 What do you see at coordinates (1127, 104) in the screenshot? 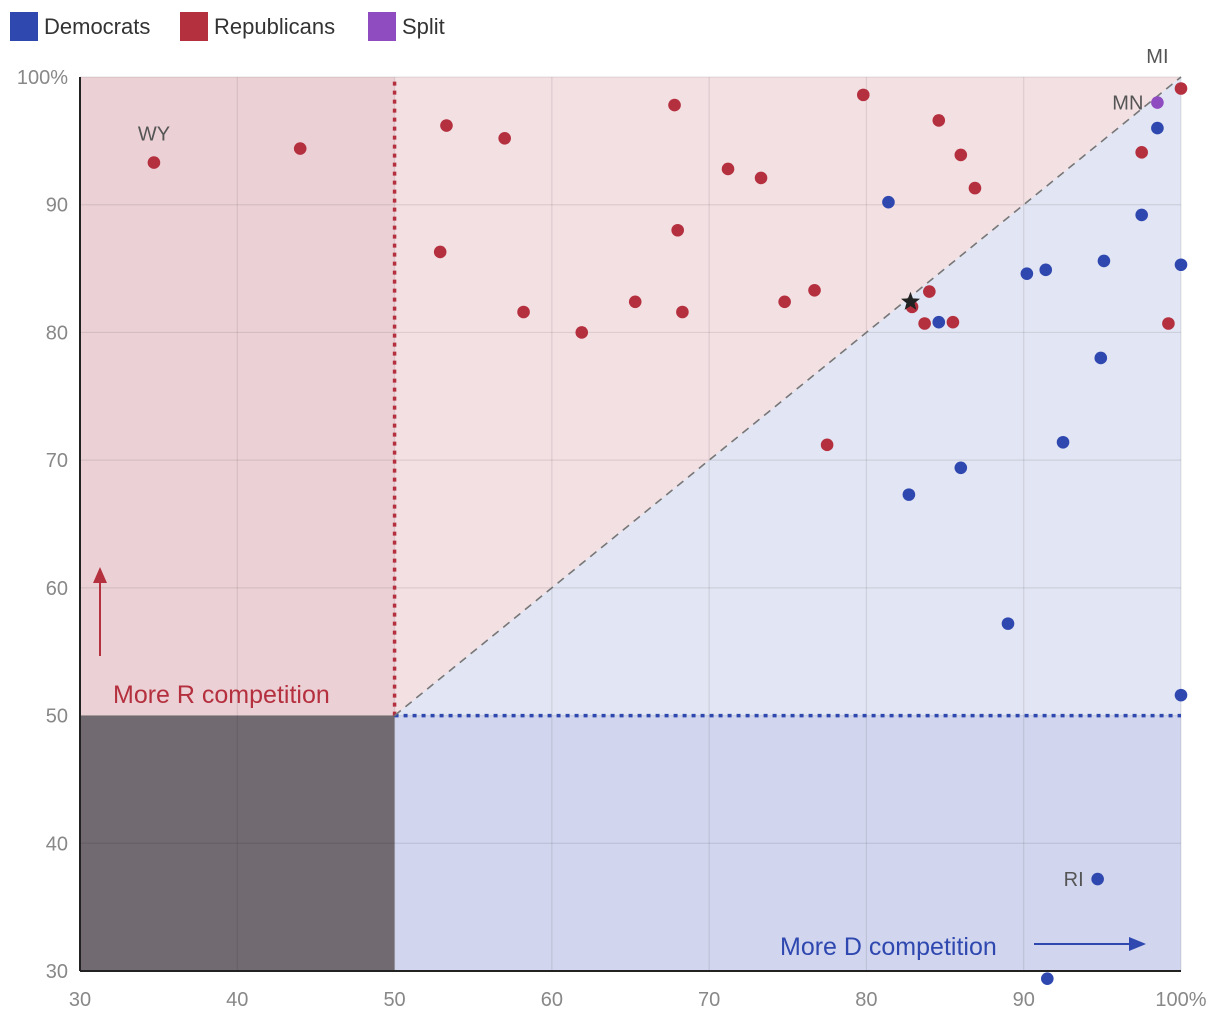
I see `state-label: MN` at bounding box center [1127, 104].